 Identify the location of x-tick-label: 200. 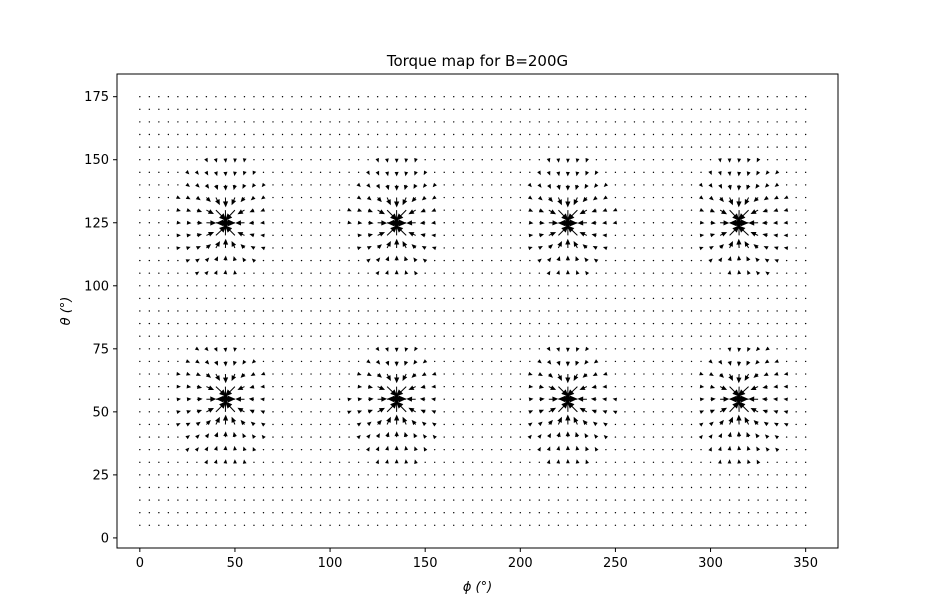
(520, 563).